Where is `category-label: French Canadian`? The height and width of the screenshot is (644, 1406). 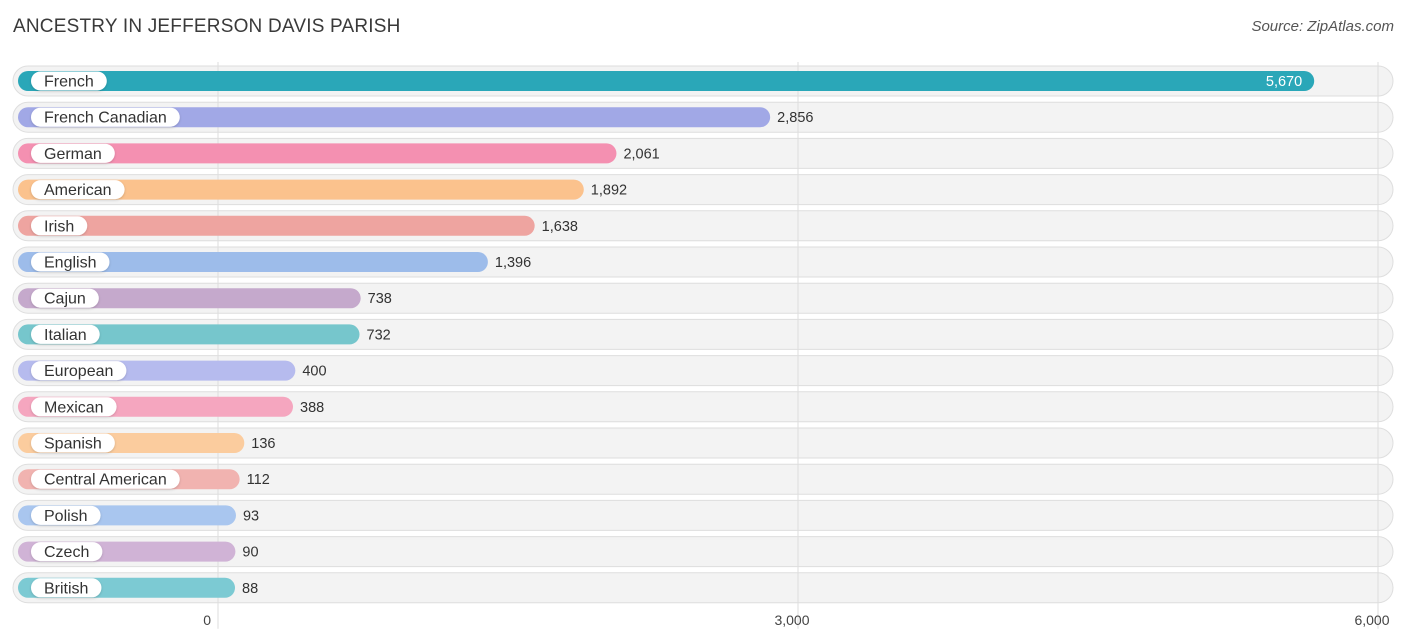
category-label: French Canadian is located at coordinates (105, 118).